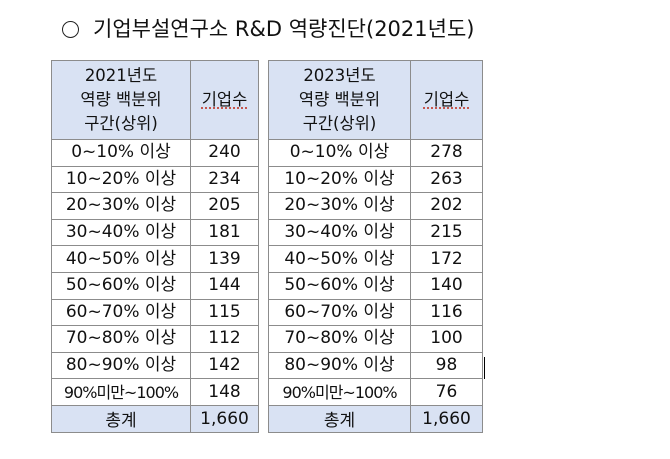  I want to click on count-cell: 112, so click(224, 339).